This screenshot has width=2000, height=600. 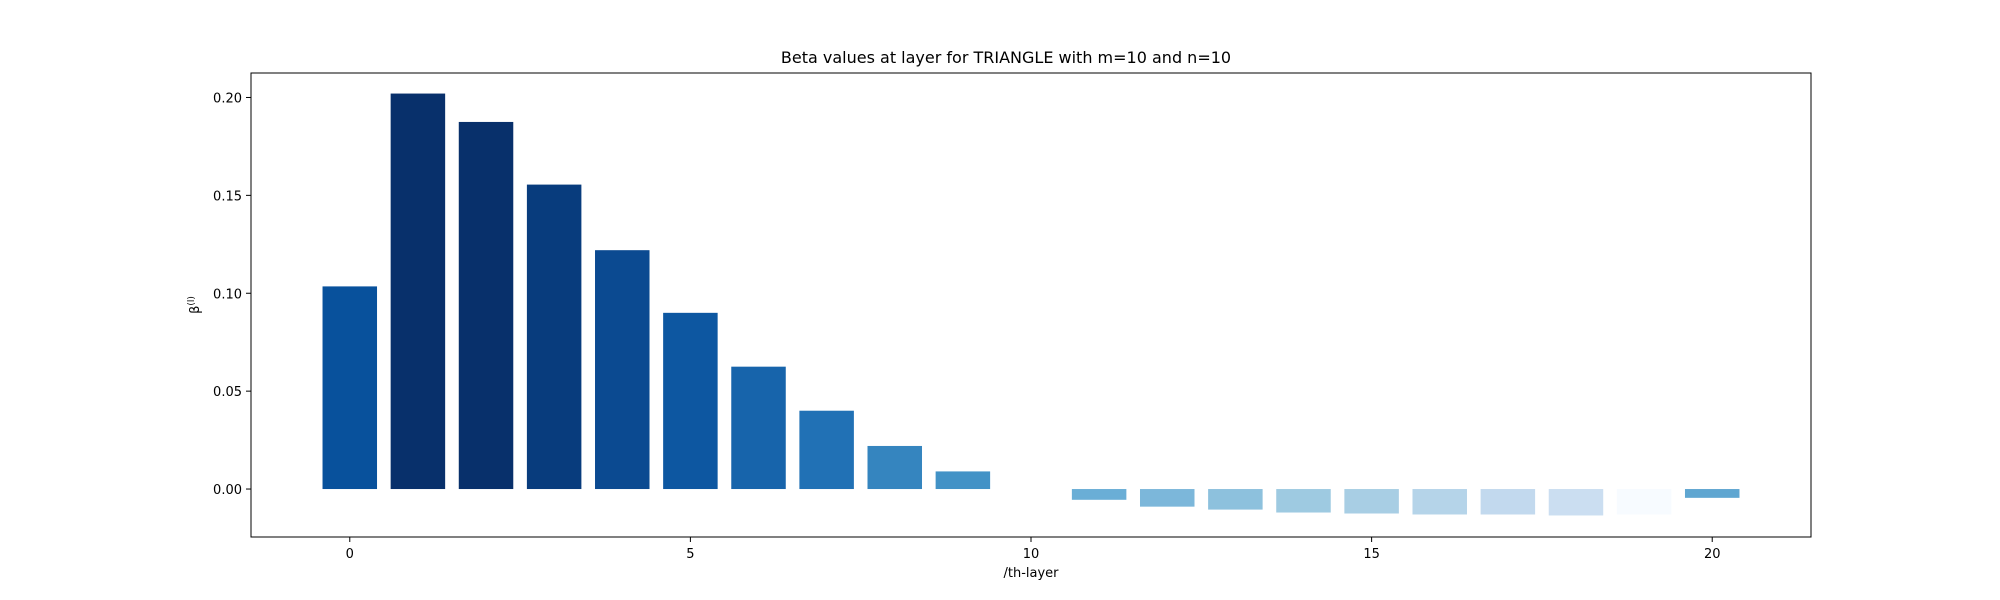 I want to click on y-axis-label-superscript: (l), so click(x=192, y=301).